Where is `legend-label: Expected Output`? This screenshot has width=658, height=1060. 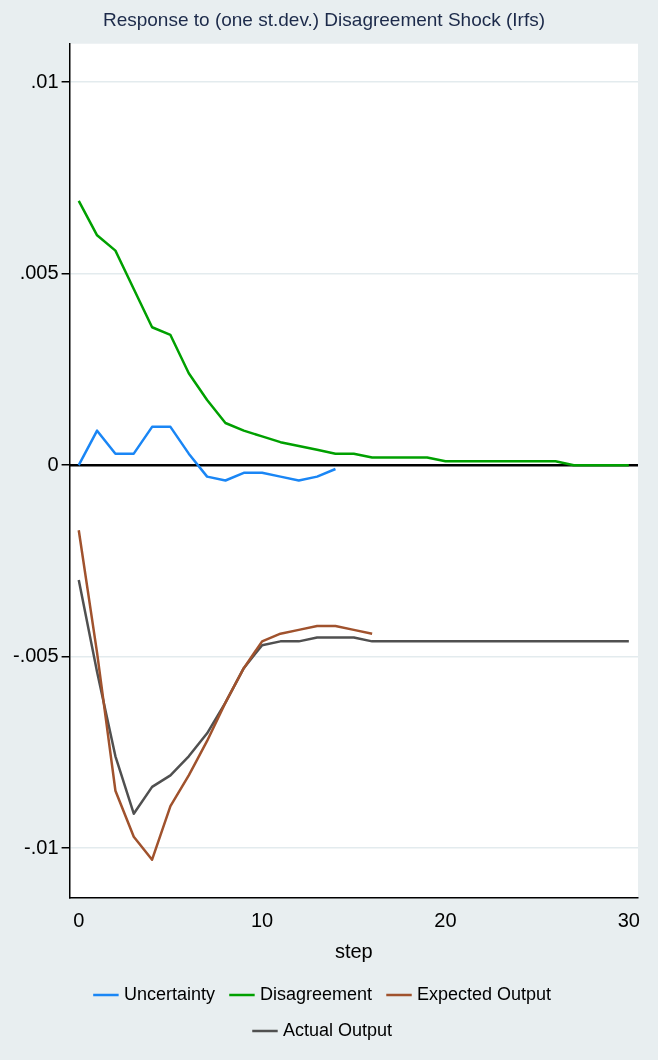 legend-label: Expected Output is located at coordinates (484, 993).